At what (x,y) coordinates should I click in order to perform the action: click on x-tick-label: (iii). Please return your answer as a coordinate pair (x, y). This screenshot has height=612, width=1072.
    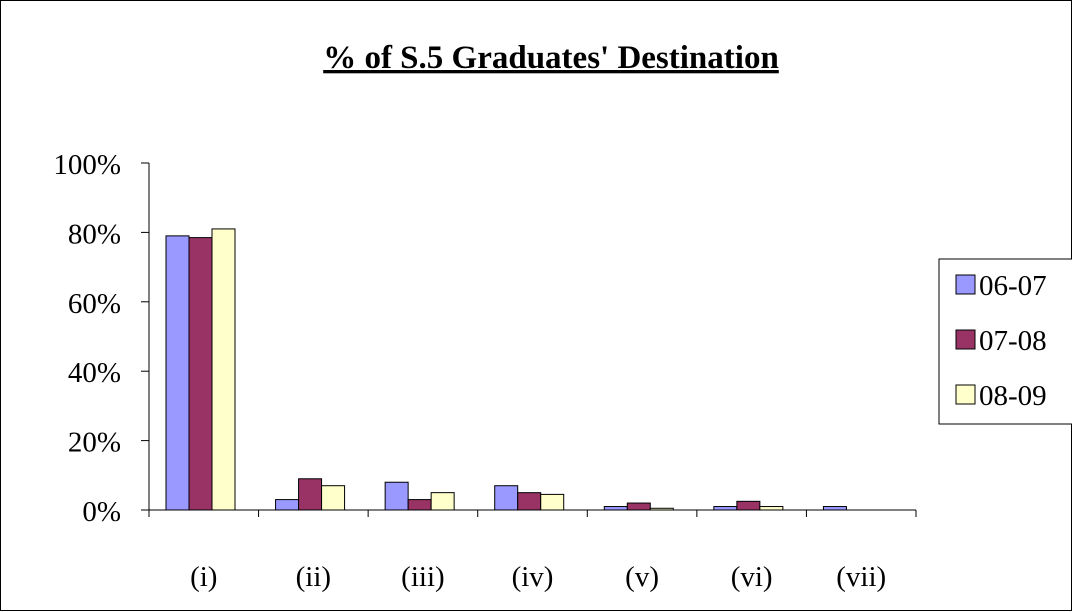
    Looking at the image, I should click on (423, 577).